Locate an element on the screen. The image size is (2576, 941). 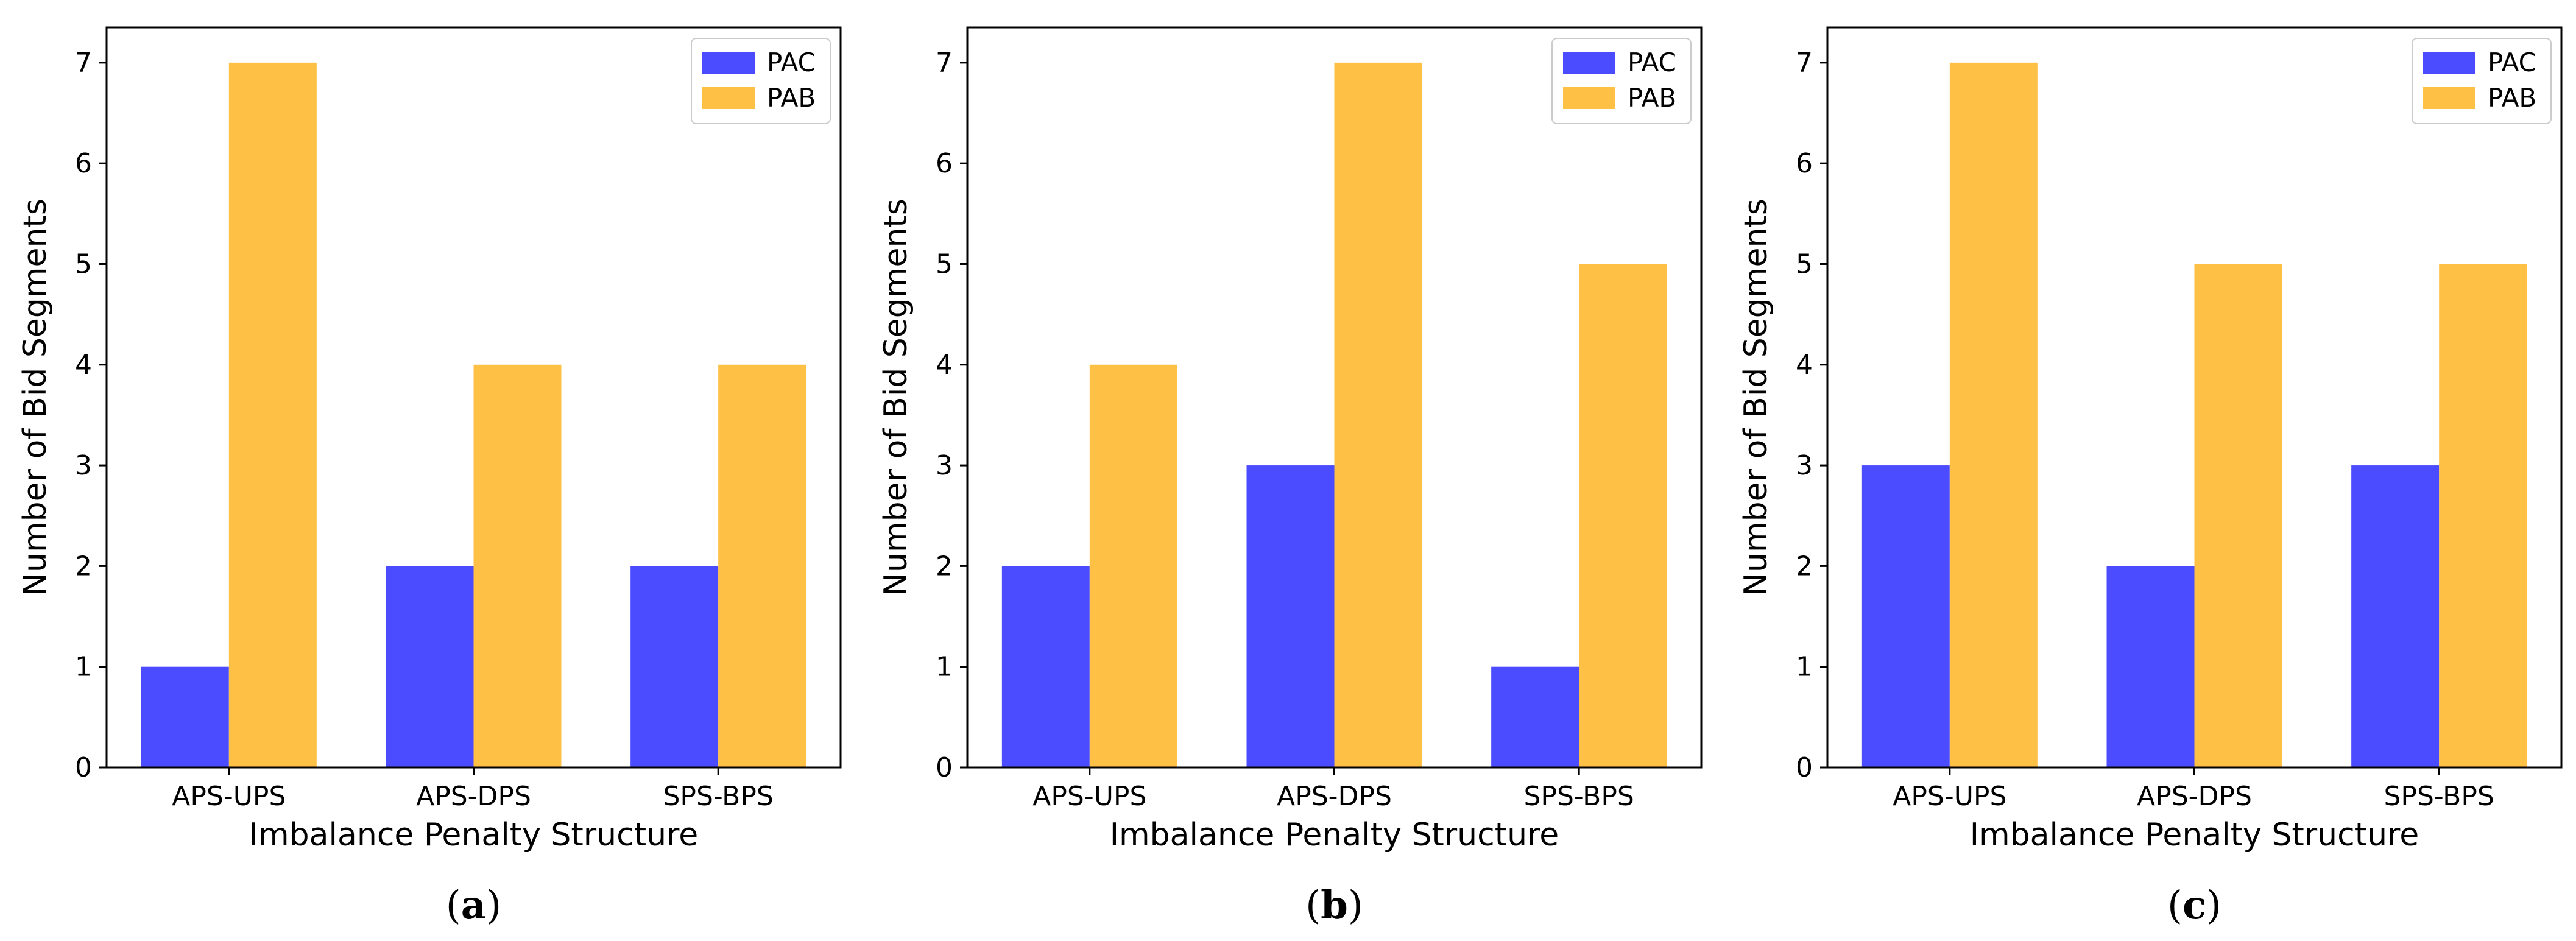
panel-caption: (c) is located at coordinates (2194, 905).